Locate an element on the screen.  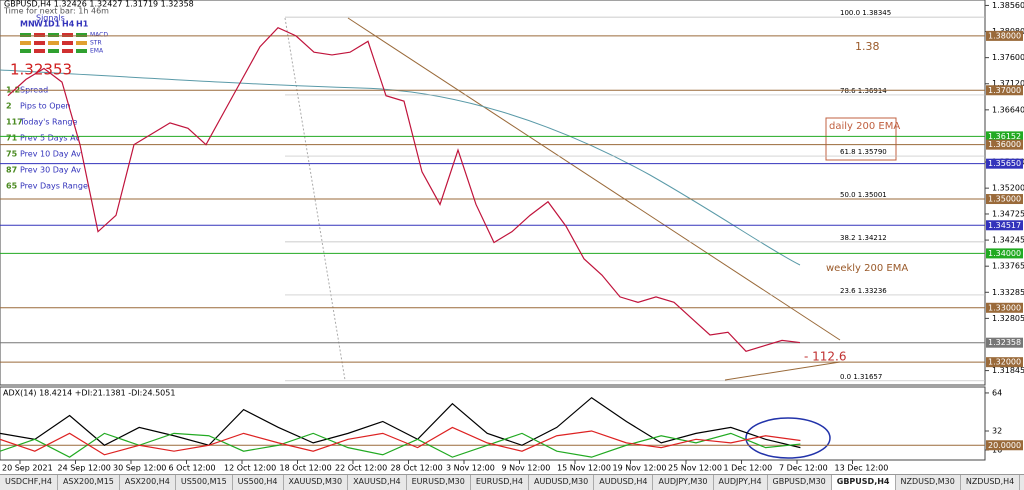
x-tick-label: 24 Sep 12:00 is located at coordinates (84, 468).